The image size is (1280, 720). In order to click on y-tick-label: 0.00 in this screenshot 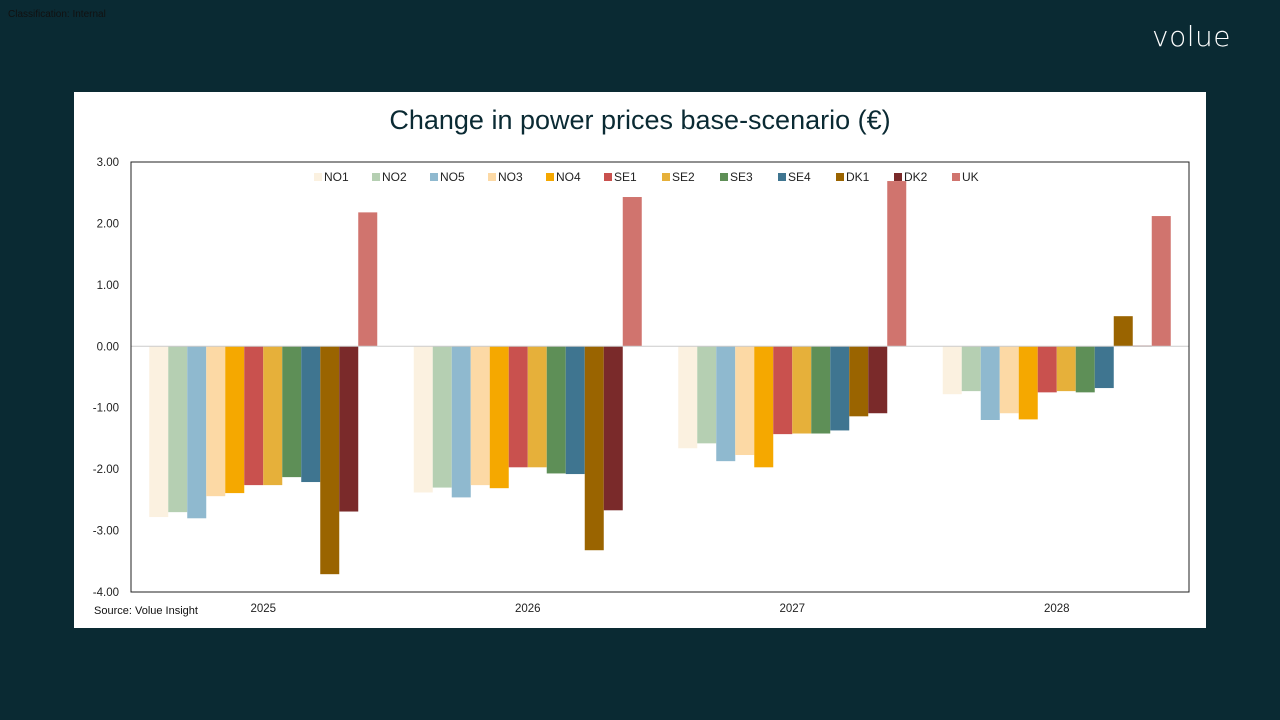, I will do `click(108, 347)`.